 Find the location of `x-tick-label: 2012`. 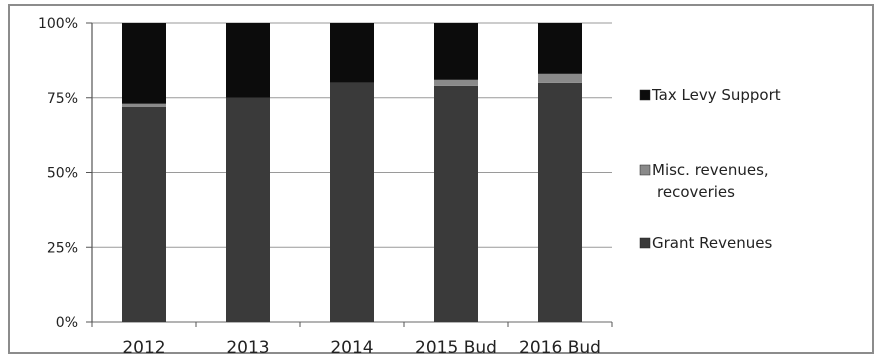

x-tick-label: 2012 is located at coordinates (143, 348).